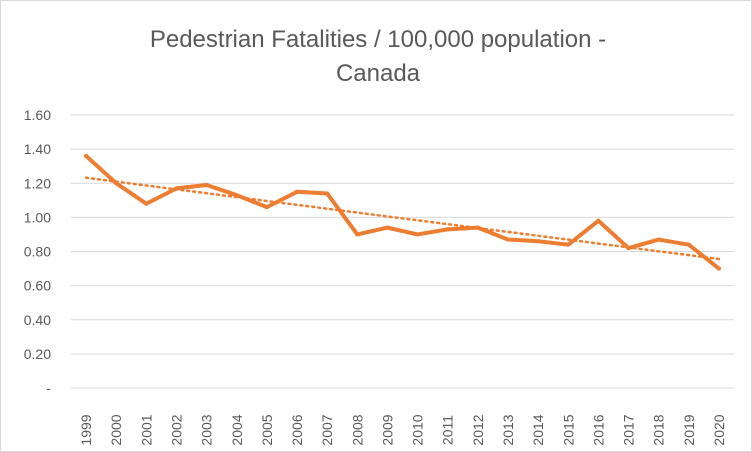  What do you see at coordinates (478, 429) in the screenshot?
I see `x-tick-label: 2012` at bounding box center [478, 429].